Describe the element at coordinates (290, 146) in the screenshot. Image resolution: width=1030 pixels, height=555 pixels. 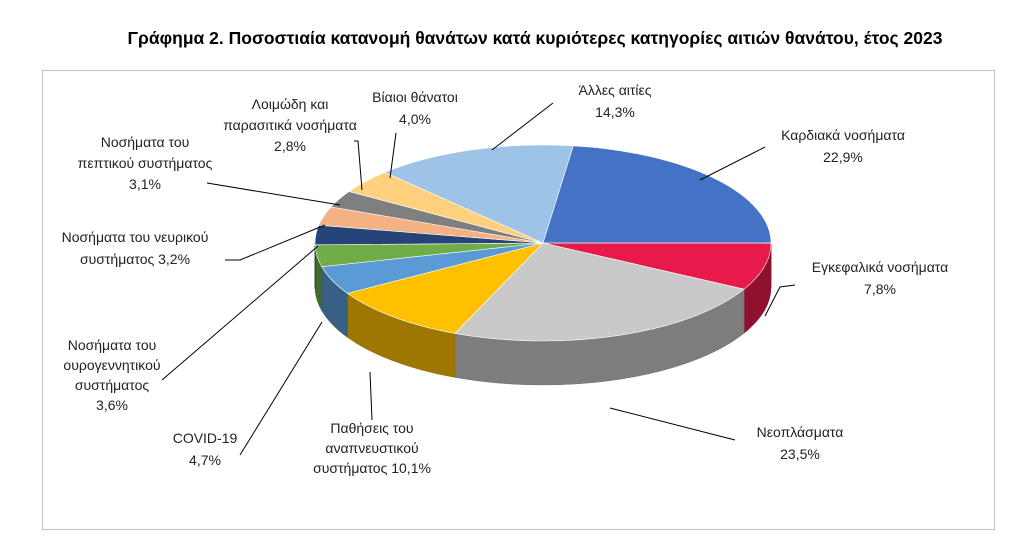
I see `data-label: 2,8%` at that location.